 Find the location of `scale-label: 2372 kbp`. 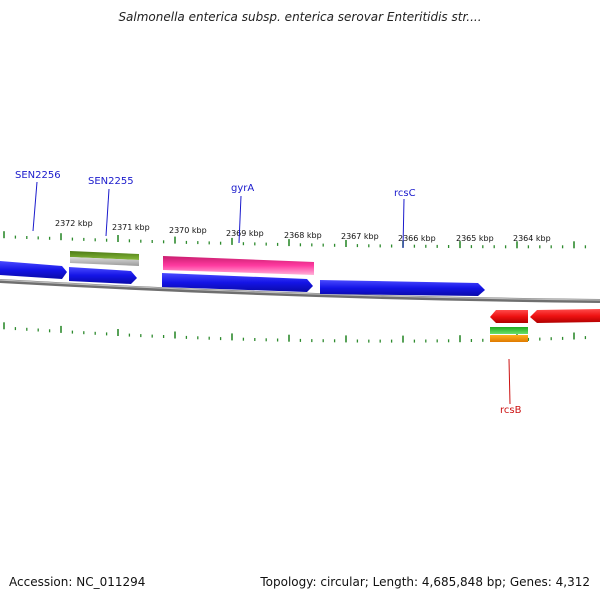

scale-label: 2372 kbp is located at coordinates (74, 223).